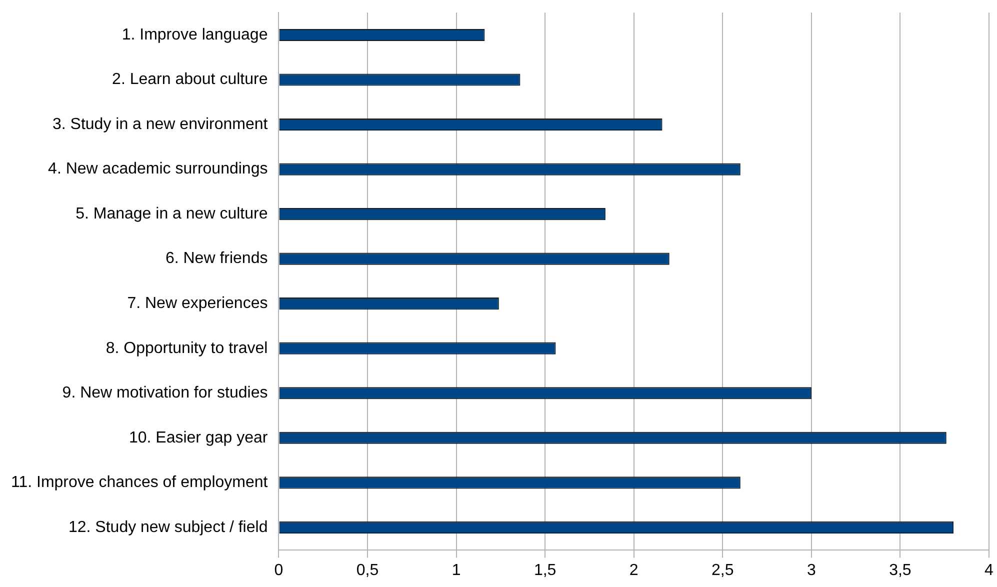 The width and height of the screenshot is (997, 587). What do you see at coordinates (172, 213) in the screenshot?
I see `y-tick-label: 5. Manage in a new culture` at bounding box center [172, 213].